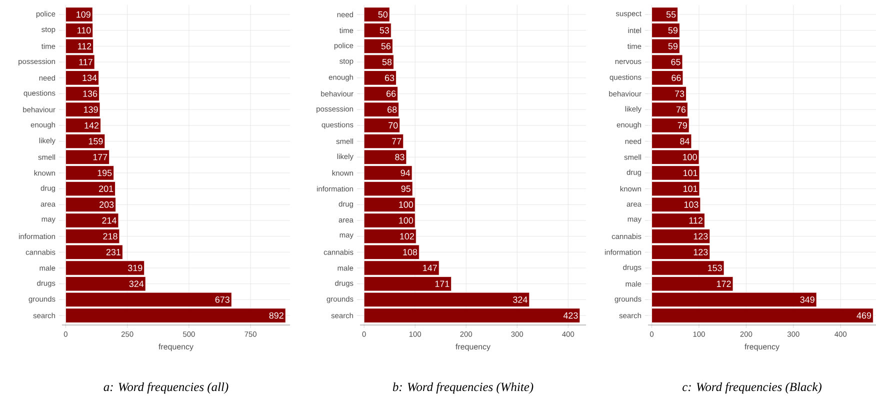 Image resolution: width=876 pixels, height=405 pixels. What do you see at coordinates (407, 236) in the screenshot?
I see `data-label: 102` at bounding box center [407, 236].